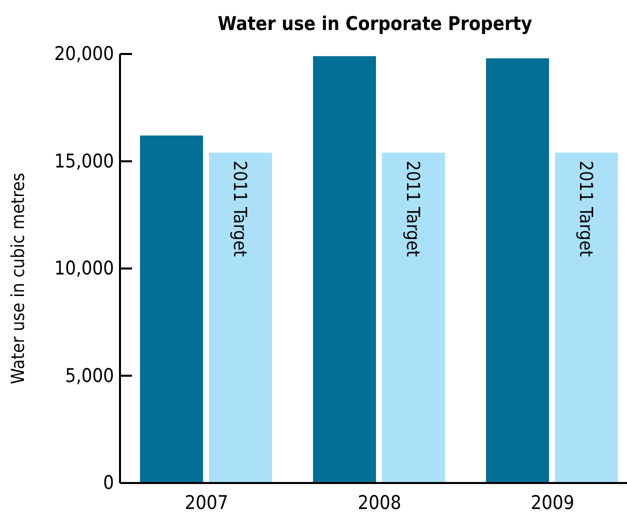  What do you see at coordinates (18, 278) in the screenshot?
I see `y-axis-title: Water use in cubic metres` at bounding box center [18, 278].